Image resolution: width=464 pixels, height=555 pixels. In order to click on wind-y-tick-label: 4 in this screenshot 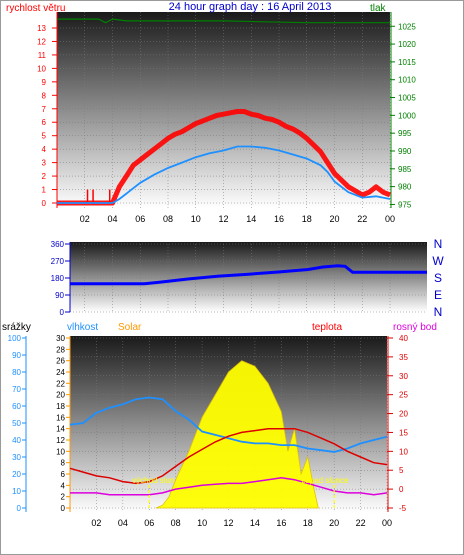, I will do `click(44, 149)`.